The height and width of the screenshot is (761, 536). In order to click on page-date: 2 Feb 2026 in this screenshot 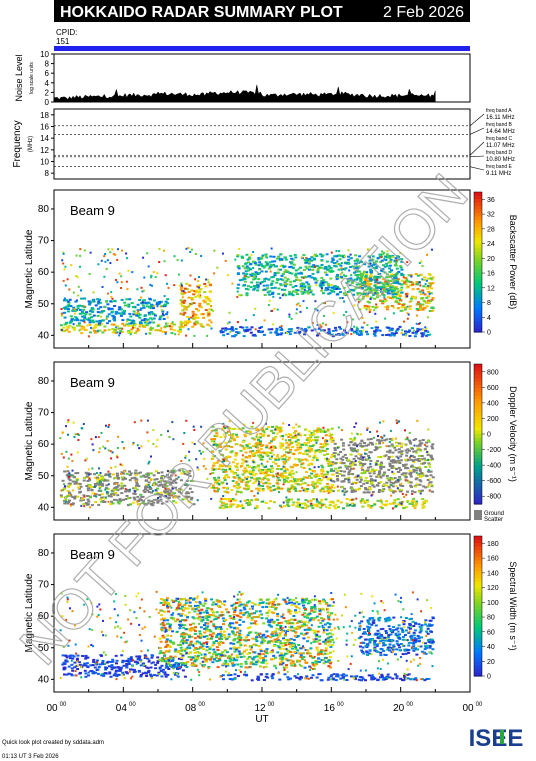, I will do `click(423, 12)`.